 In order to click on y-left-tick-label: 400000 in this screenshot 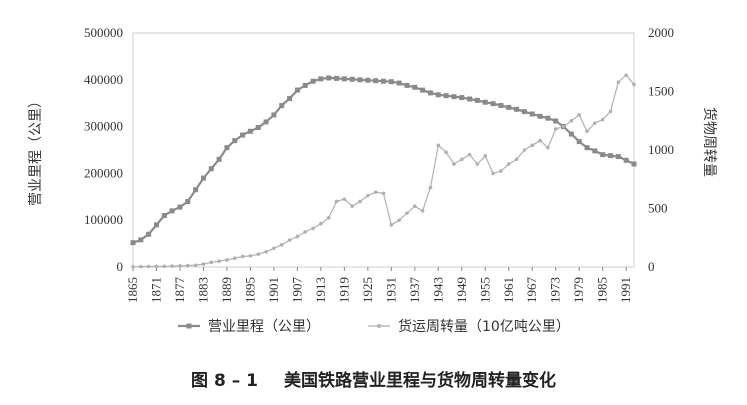, I will do `click(103, 79)`.